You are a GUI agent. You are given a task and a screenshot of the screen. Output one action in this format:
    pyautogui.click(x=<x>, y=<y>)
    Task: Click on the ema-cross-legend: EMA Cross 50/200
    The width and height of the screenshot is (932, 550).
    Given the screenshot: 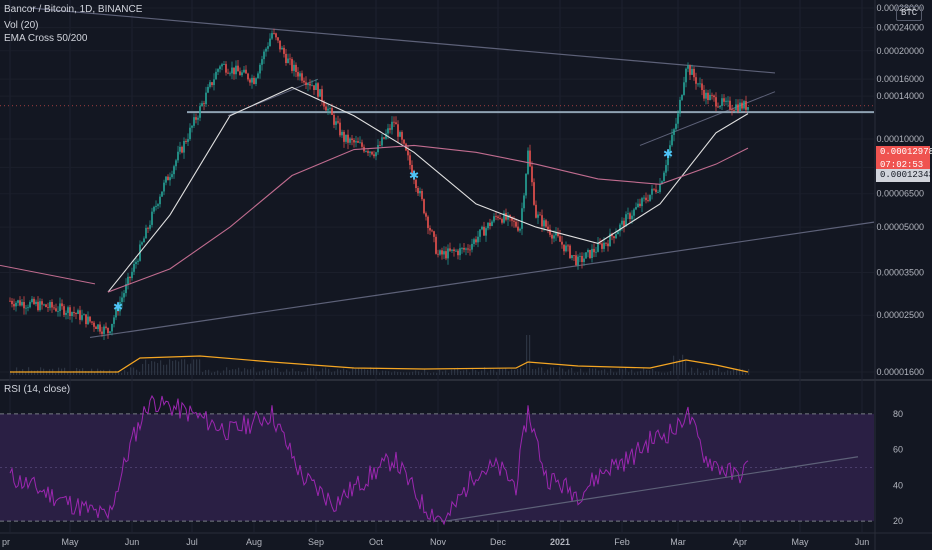 What is the action you would take?
    pyautogui.click(x=46, y=38)
    